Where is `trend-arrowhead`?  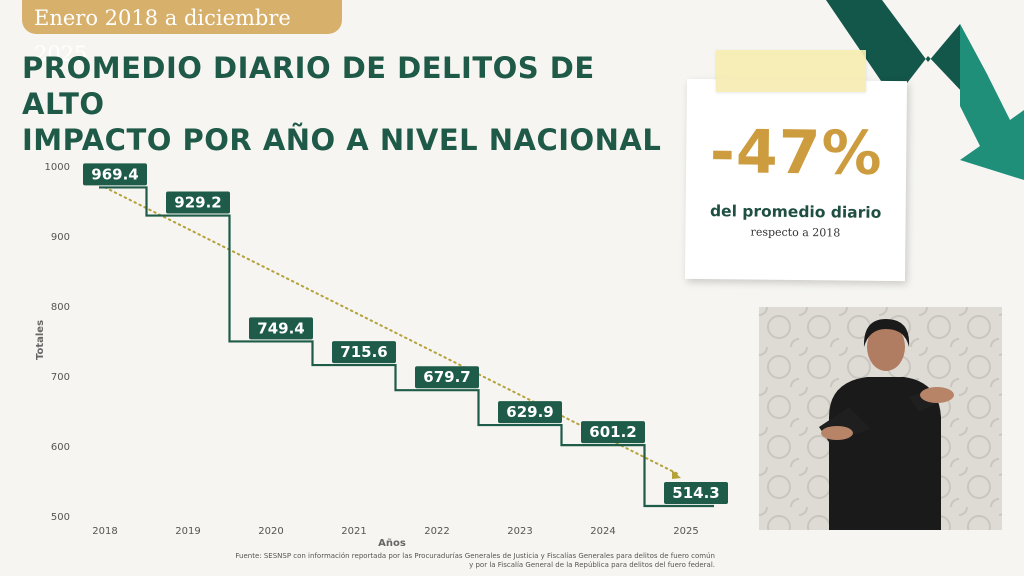
trend-arrowhead is located at coordinates (676, 474).